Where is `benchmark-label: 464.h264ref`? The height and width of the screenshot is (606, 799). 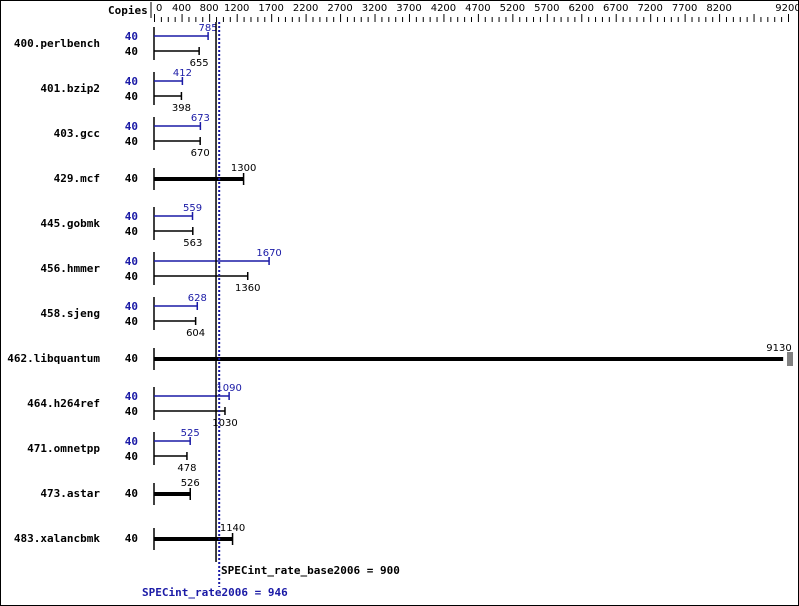 benchmark-label: 464.h264ref is located at coordinates (63, 403).